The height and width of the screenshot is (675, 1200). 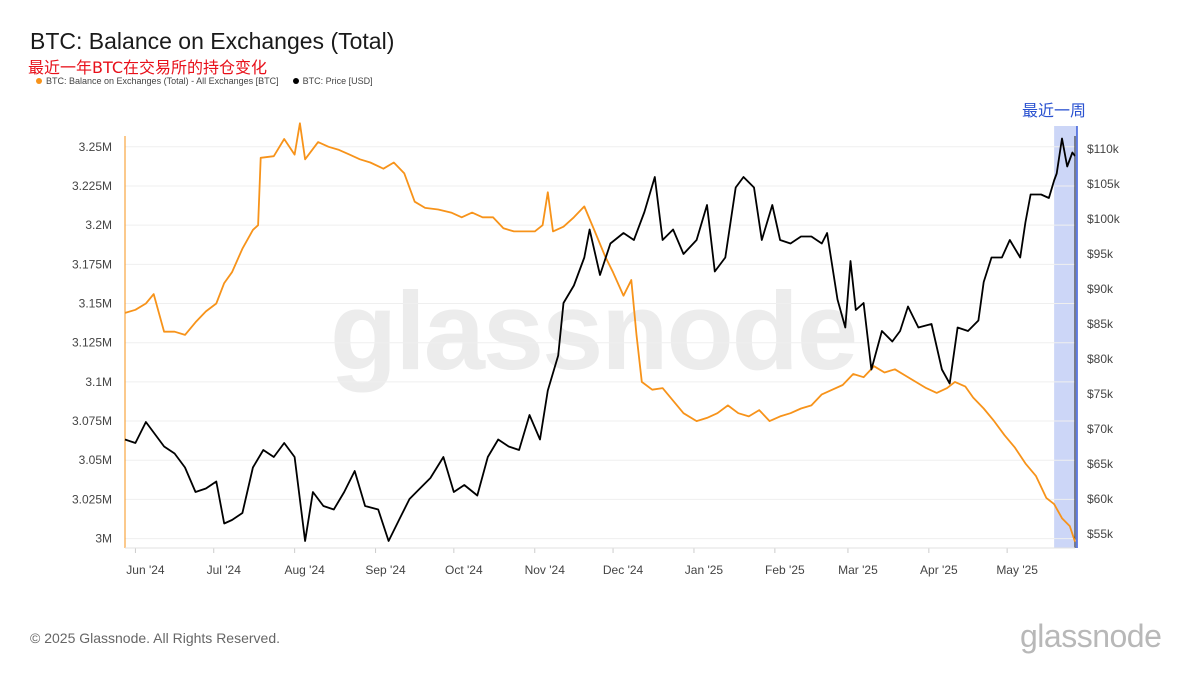 What do you see at coordinates (92, 264) in the screenshot?
I see `y-left-tick-label: 3.175M` at bounding box center [92, 264].